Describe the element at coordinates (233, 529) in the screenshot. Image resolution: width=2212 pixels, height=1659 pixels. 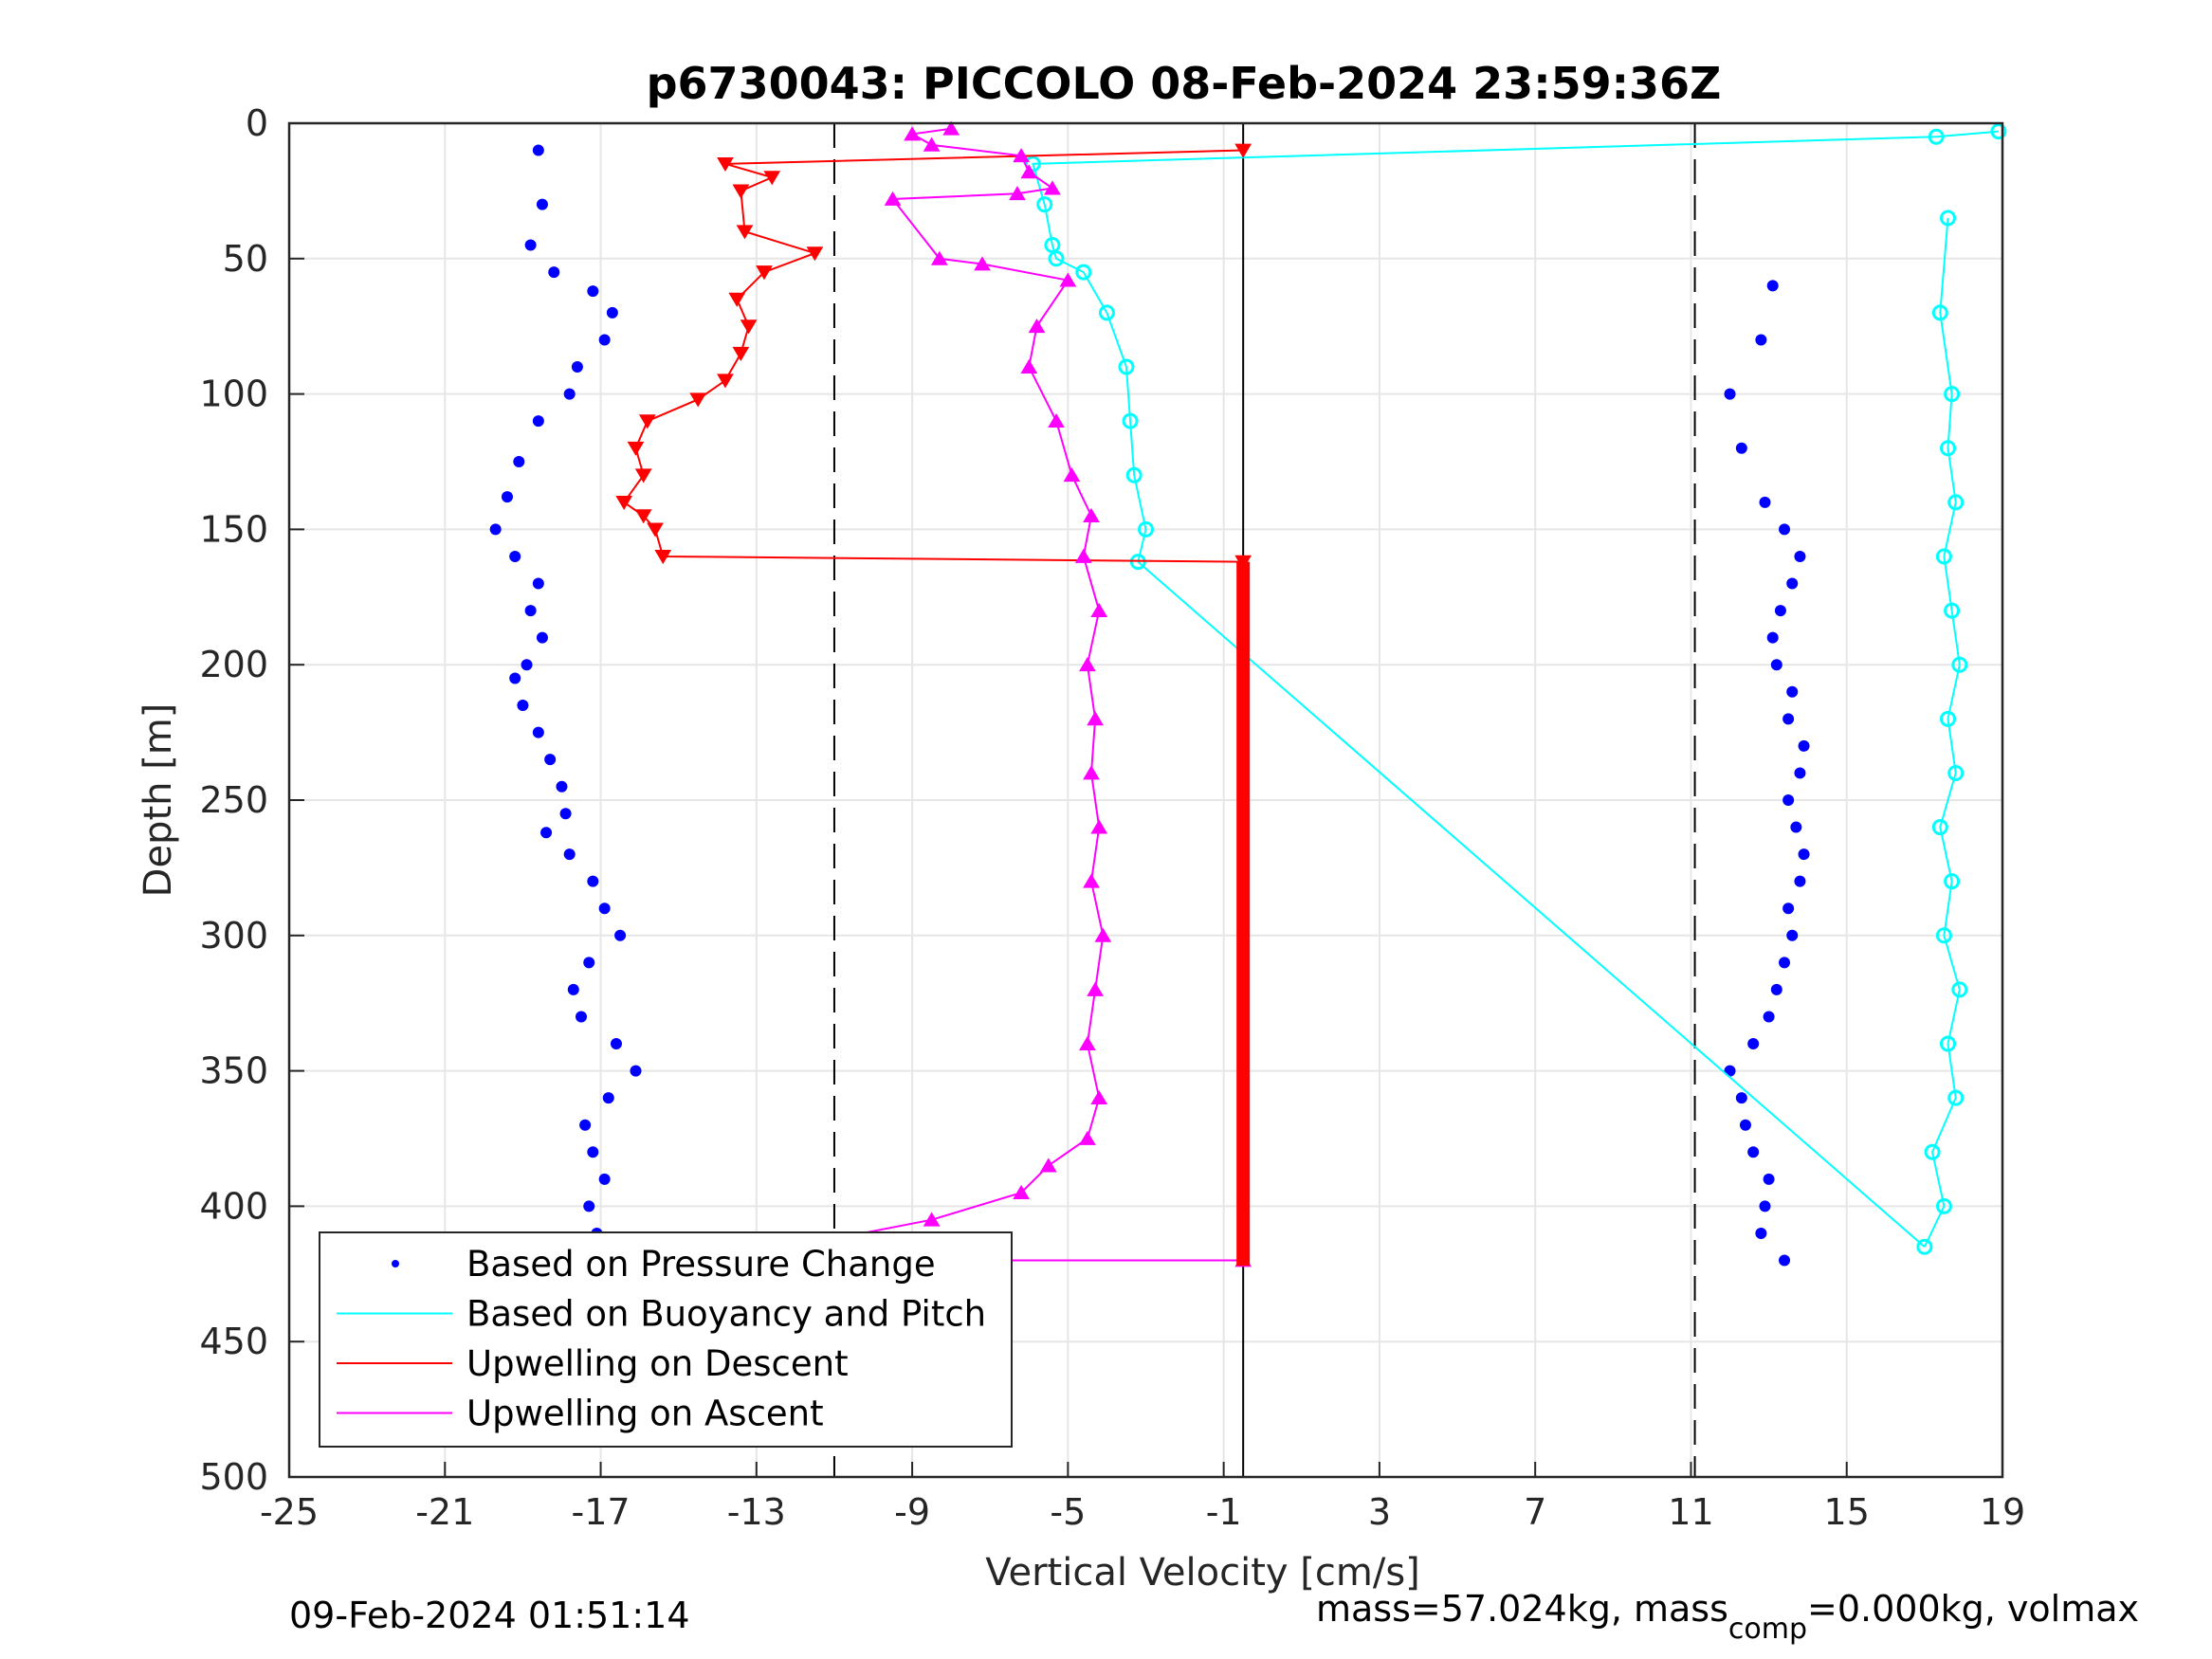
I see `y-tick-label: 150` at that location.